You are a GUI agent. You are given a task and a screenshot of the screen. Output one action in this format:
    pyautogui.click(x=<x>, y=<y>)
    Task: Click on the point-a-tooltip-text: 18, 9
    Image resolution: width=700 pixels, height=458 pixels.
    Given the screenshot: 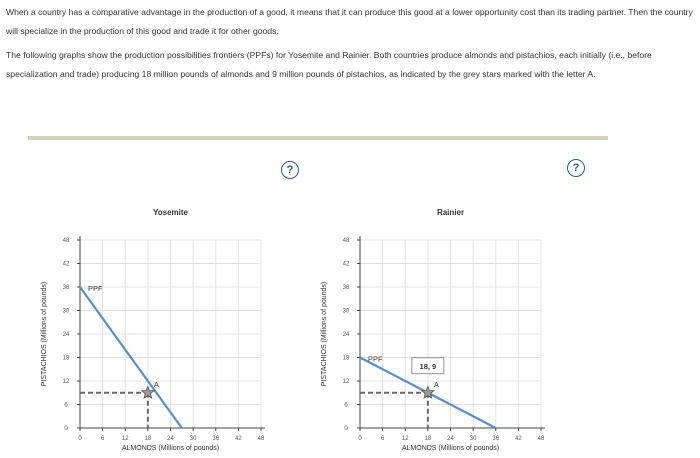 What is the action you would take?
    pyautogui.click(x=428, y=366)
    